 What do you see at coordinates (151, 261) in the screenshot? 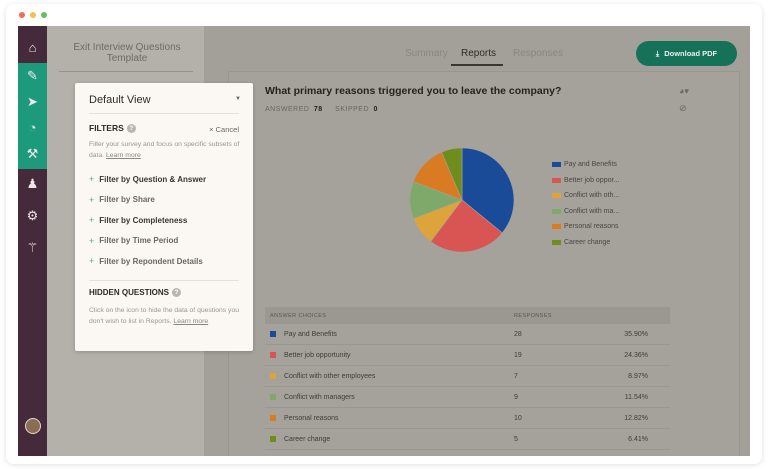
I see `filter-label: Filter by Repondent Details` at bounding box center [151, 261].